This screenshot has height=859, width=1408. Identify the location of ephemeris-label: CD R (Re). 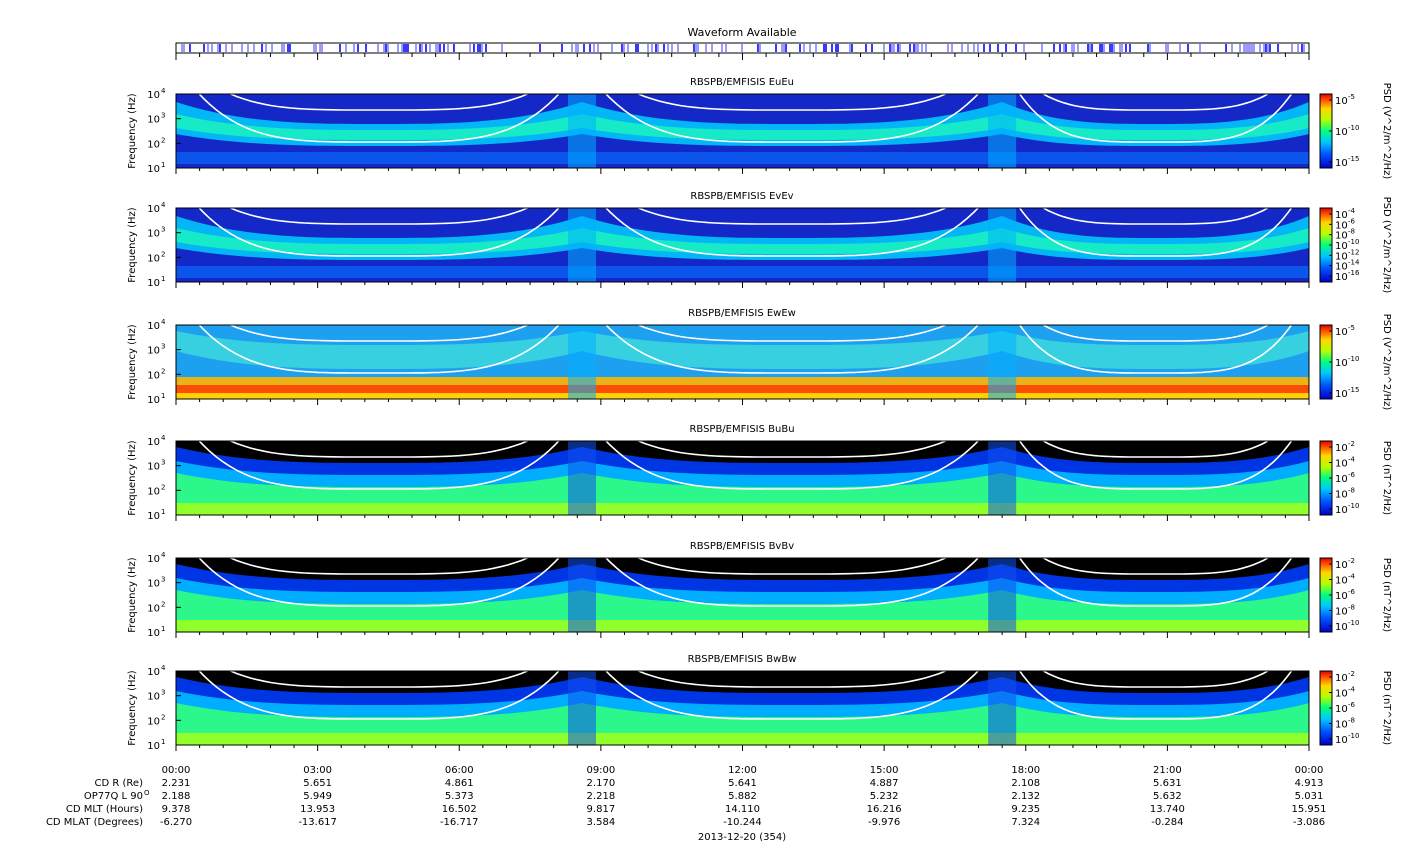
(119, 783).